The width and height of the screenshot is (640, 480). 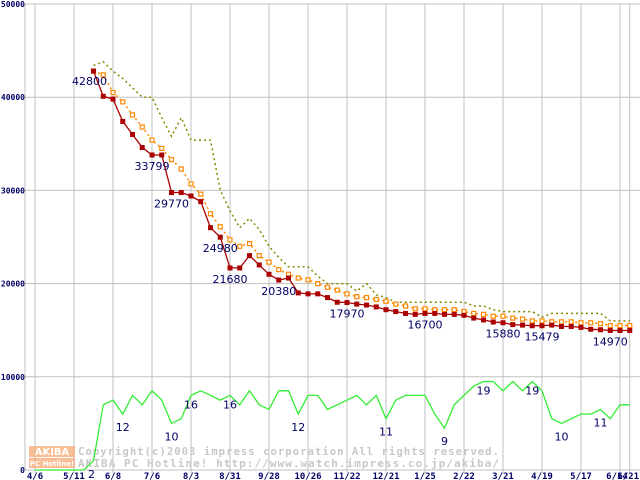 I want to click on data-label: 16, so click(x=230, y=404).